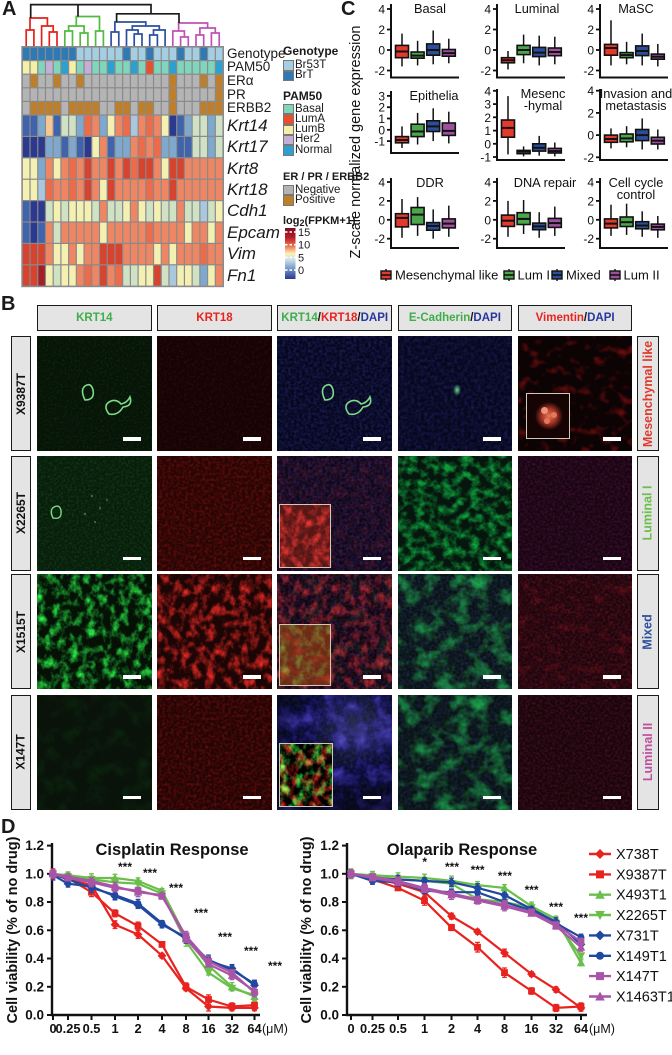 This screenshot has height=1055, width=672. What do you see at coordinates (642, 275) in the screenshot?
I see `svg-text: Lum II` at bounding box center [642, 275].